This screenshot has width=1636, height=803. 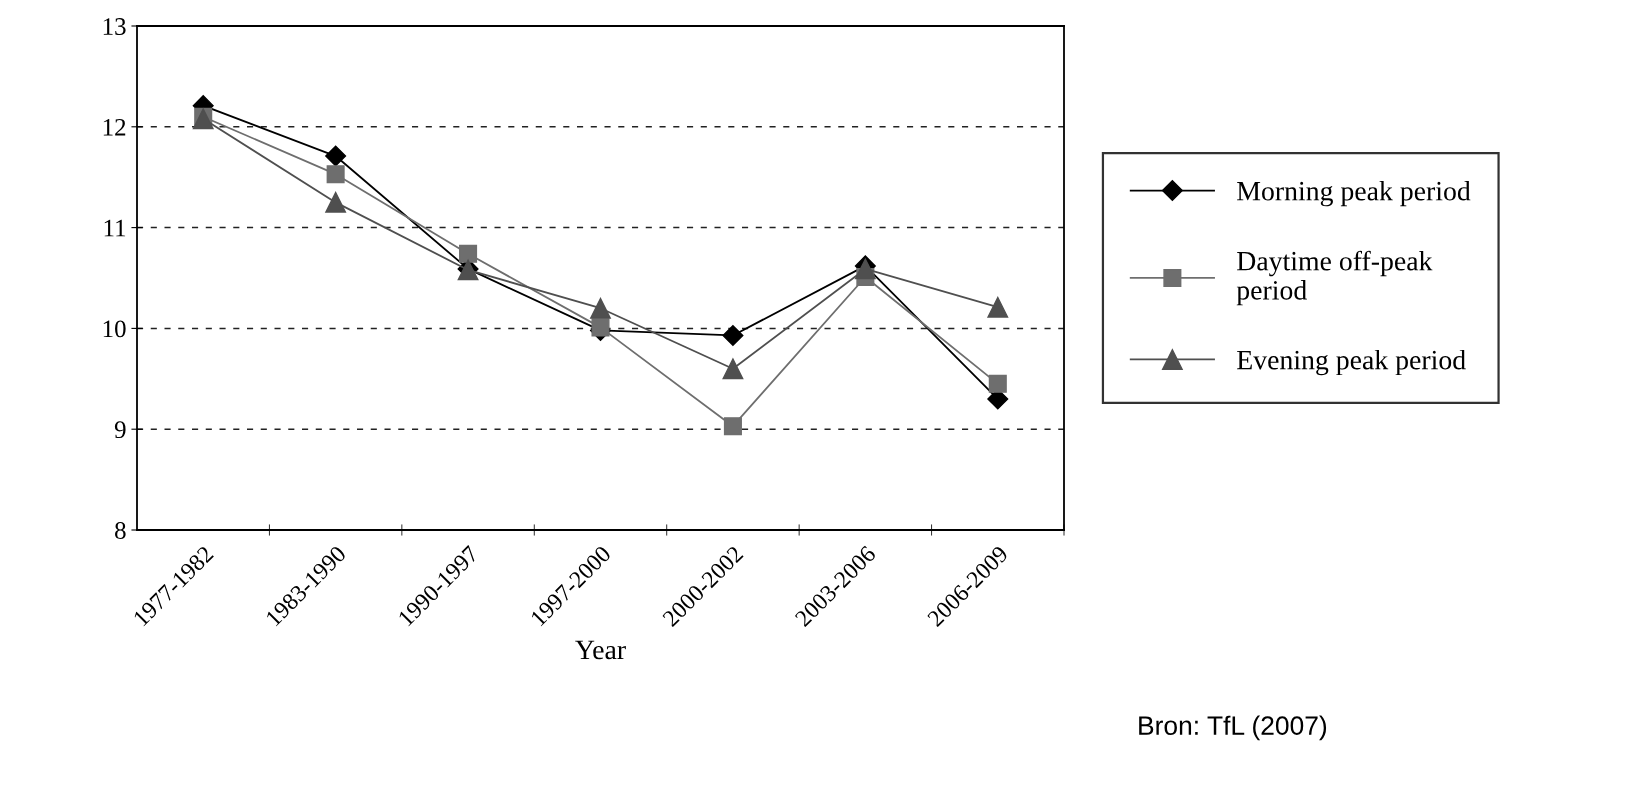 What do you see at coordinates (1233, 728) in the screenshot?
I see `text: Bron: TfL (2007)` at bounding box center [1233, 728].